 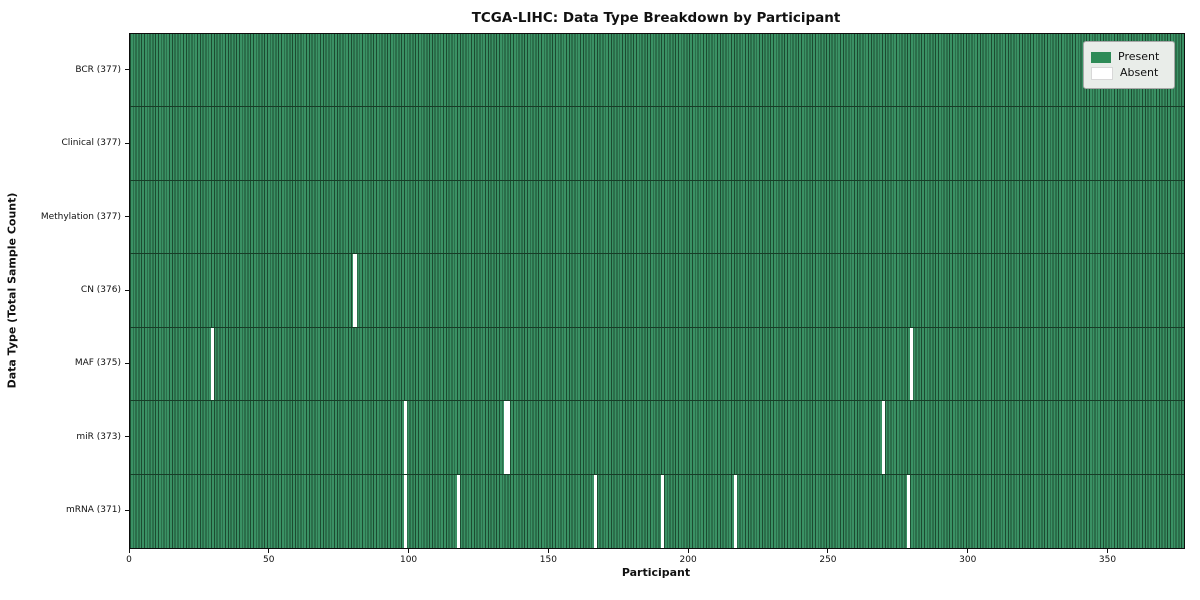 I want to click on y-tick-label: BCR (377), so click(x=98, y=69).